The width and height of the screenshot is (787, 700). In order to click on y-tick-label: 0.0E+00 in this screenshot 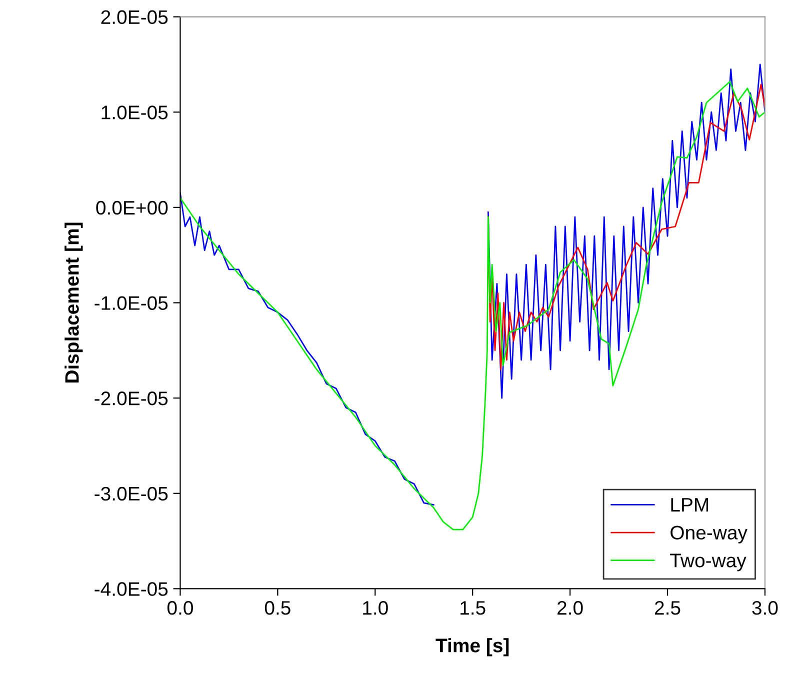, I will do `click(132, 207)`.